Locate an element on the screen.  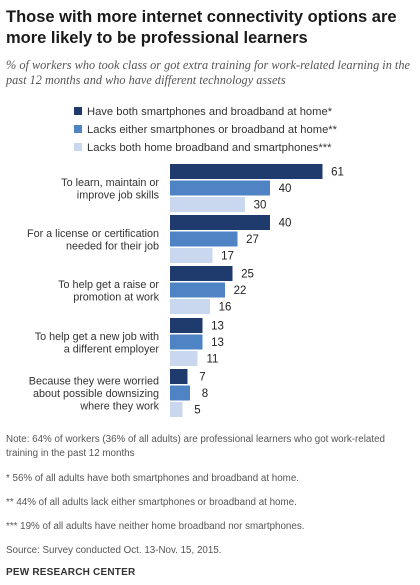
category-label-0-line-1: improve job skills is located at coordinates (118, 195).